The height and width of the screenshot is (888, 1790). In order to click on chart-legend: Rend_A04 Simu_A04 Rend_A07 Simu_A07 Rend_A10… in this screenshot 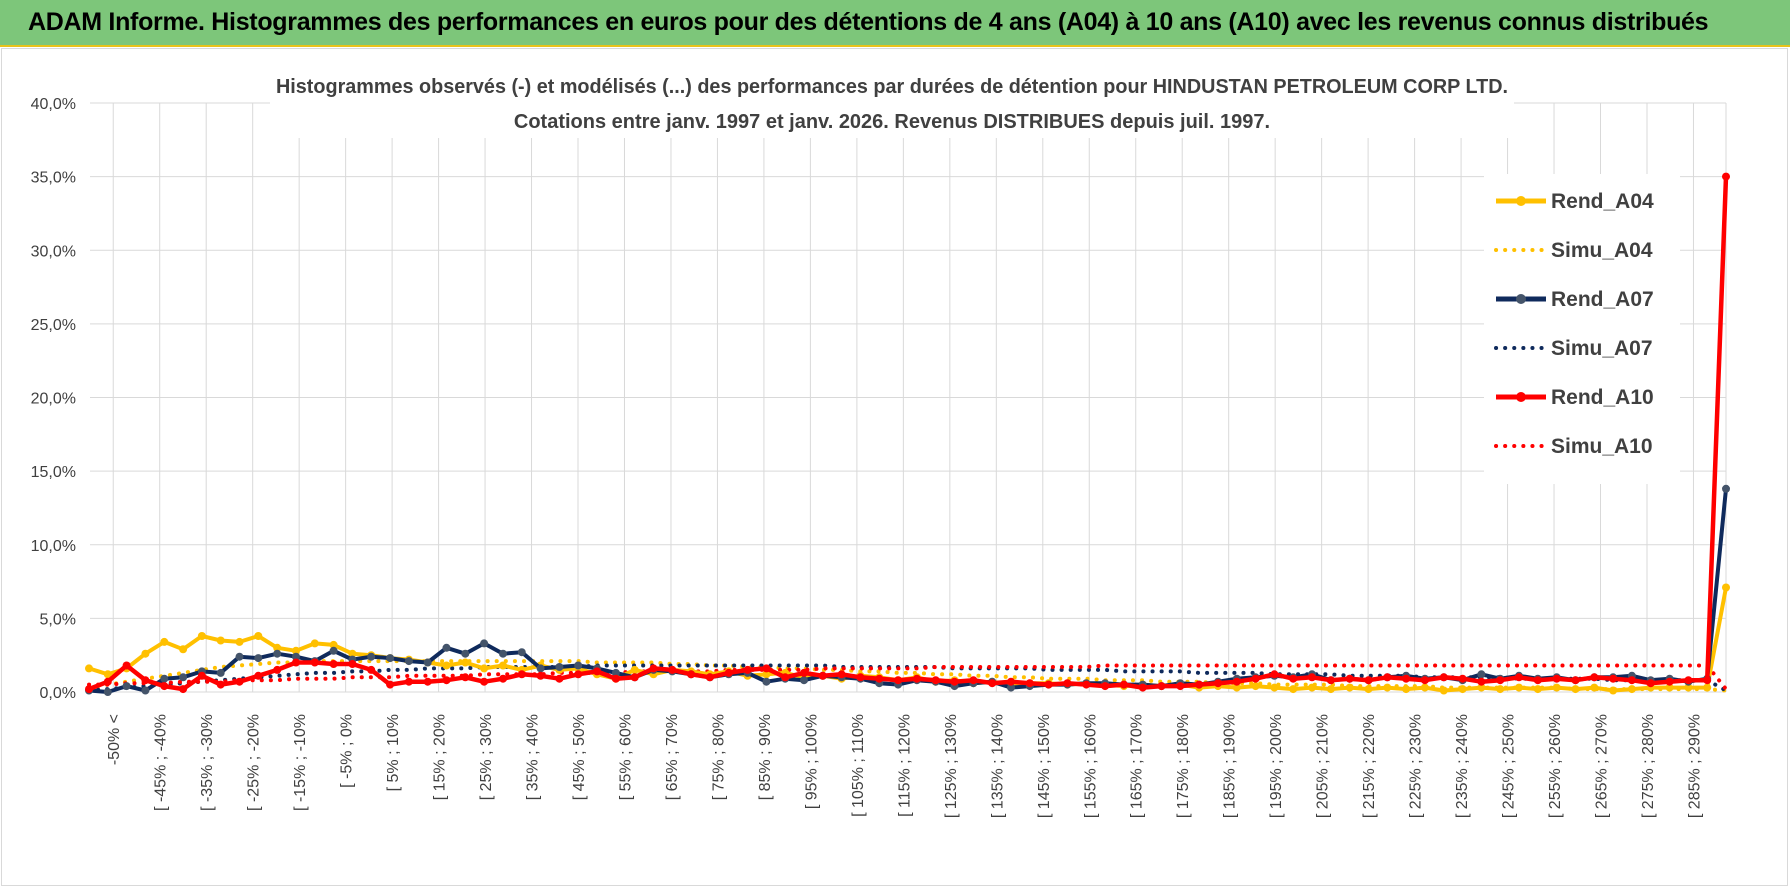, I will do `click(1582, 329)`.